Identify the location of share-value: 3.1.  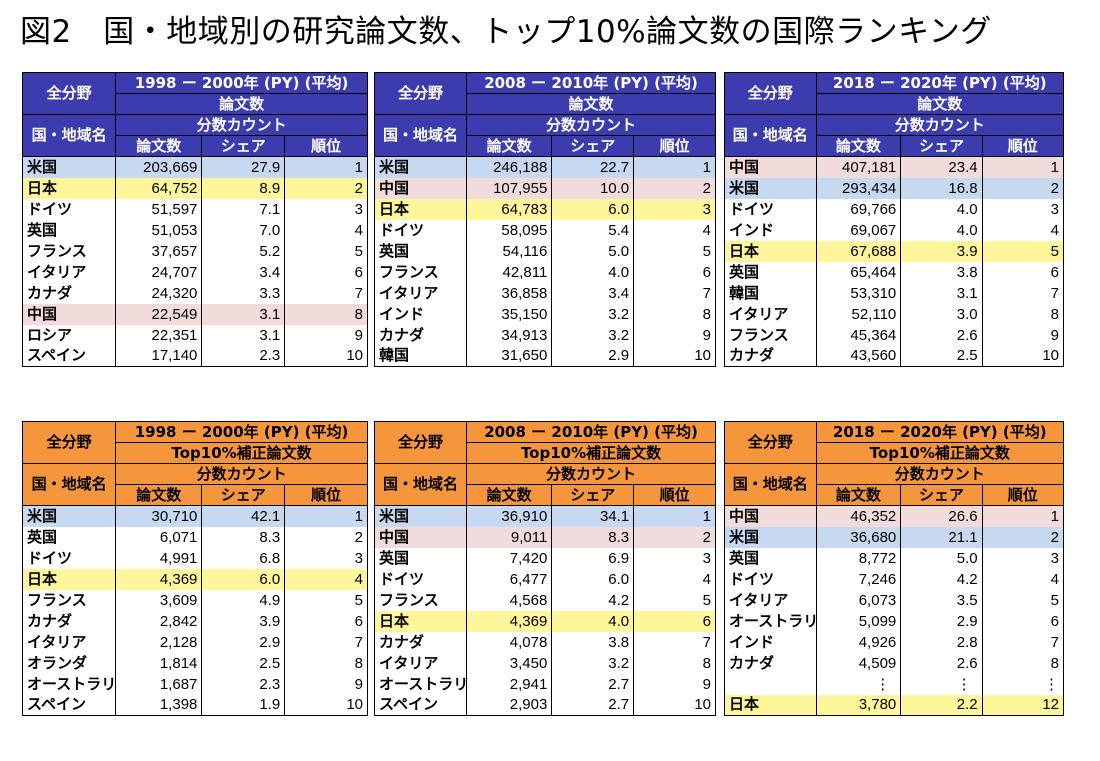
(243, 314).